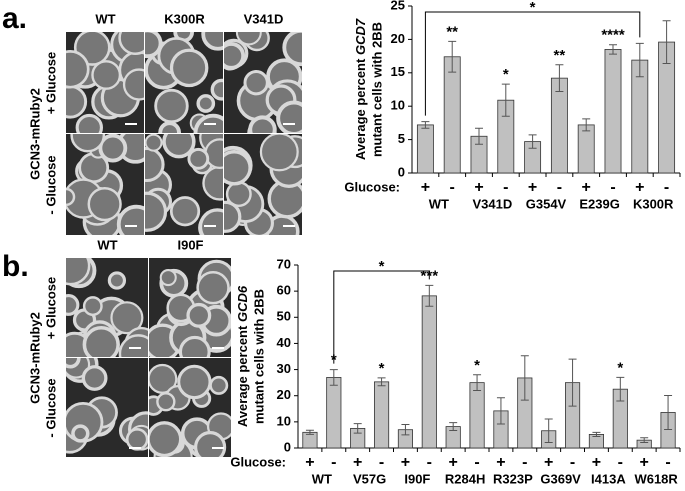 This screenshot has width=685, height=491. What do you see at coordinates (360, 36) in the screenshot?
I see `y-axis-label-gene: GCD7` at bounding box center [360, 36].